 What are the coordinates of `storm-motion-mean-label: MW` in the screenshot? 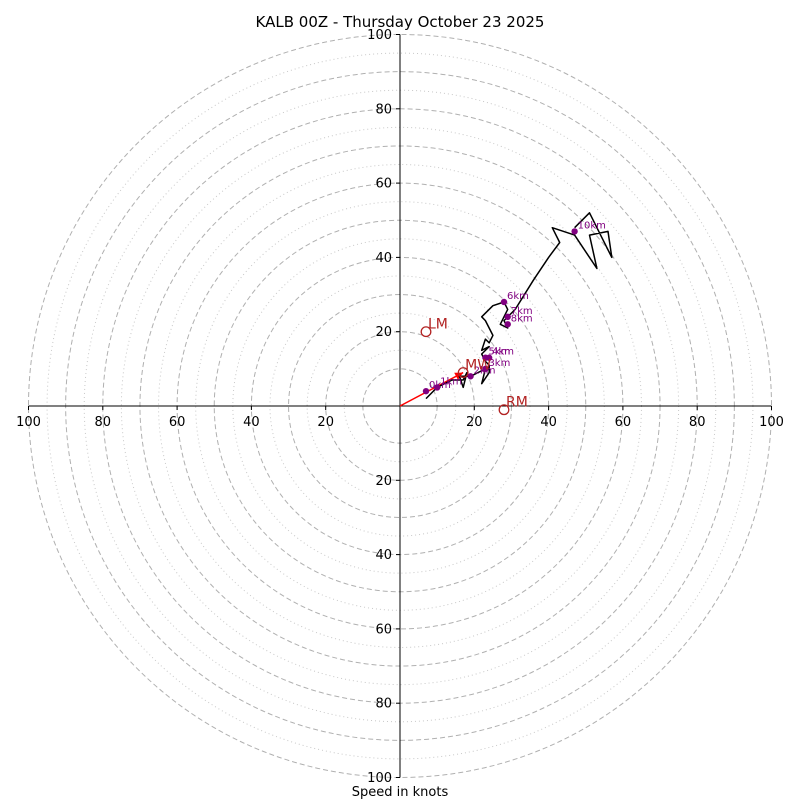 It's located at (478, 366).